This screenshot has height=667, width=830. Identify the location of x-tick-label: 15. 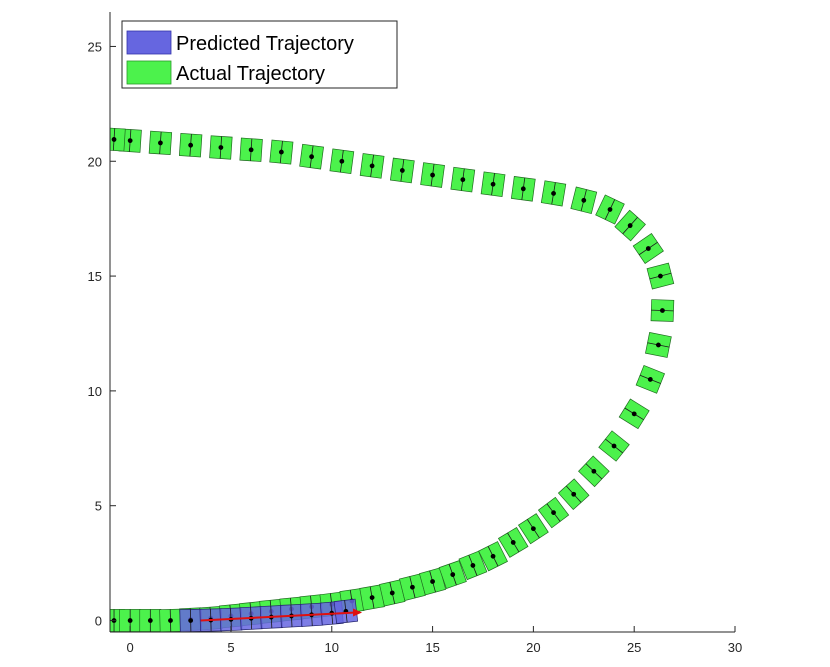
(432, 647).